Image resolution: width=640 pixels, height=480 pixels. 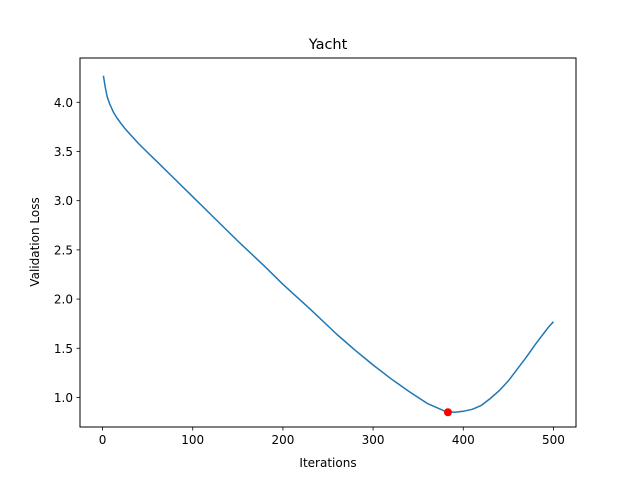 I want to click on y-tick-label: 2.5, so click(x=63, y=250).